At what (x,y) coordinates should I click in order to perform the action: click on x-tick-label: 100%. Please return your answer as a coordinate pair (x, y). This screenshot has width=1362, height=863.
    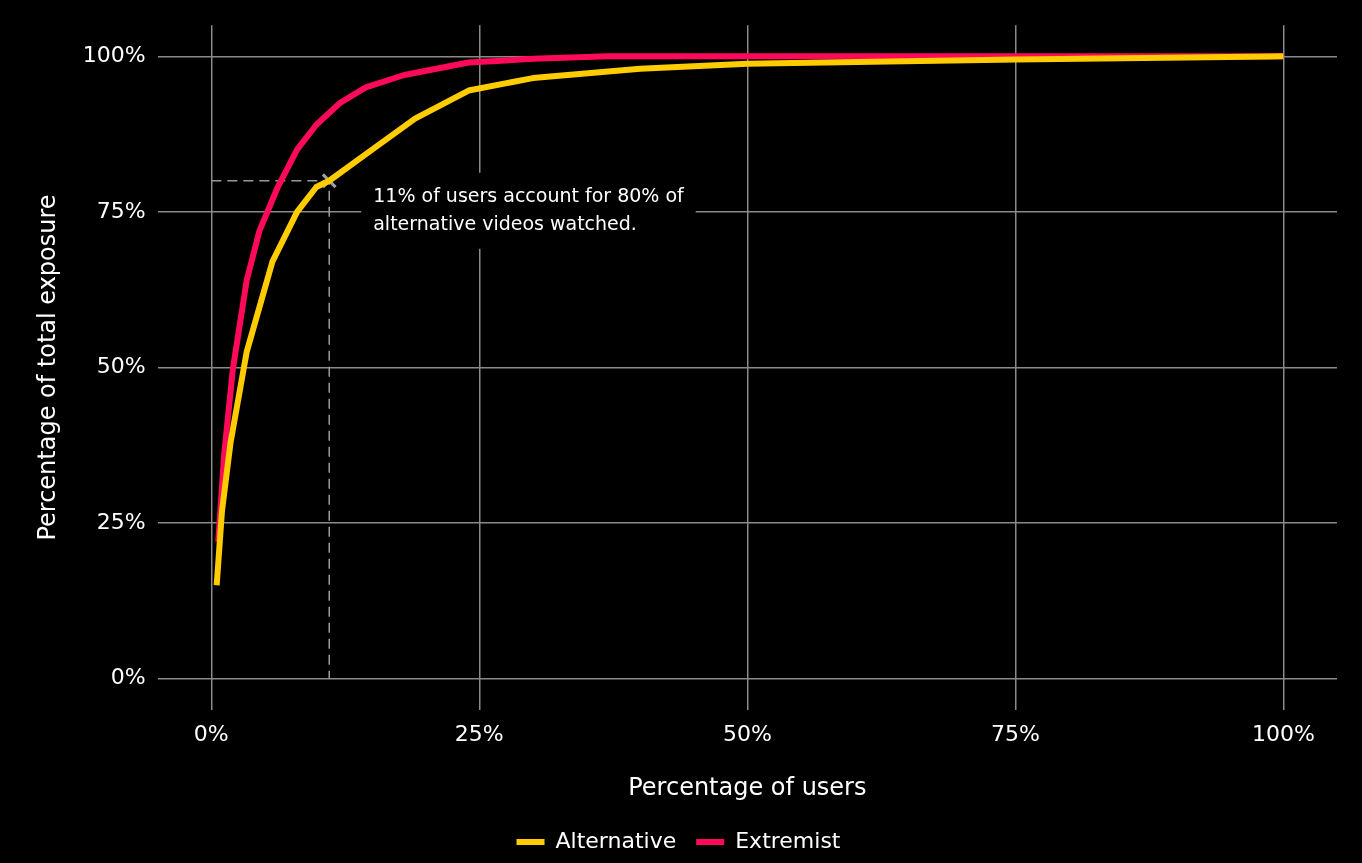
    Looking at the image, I should click on (1283, 733).